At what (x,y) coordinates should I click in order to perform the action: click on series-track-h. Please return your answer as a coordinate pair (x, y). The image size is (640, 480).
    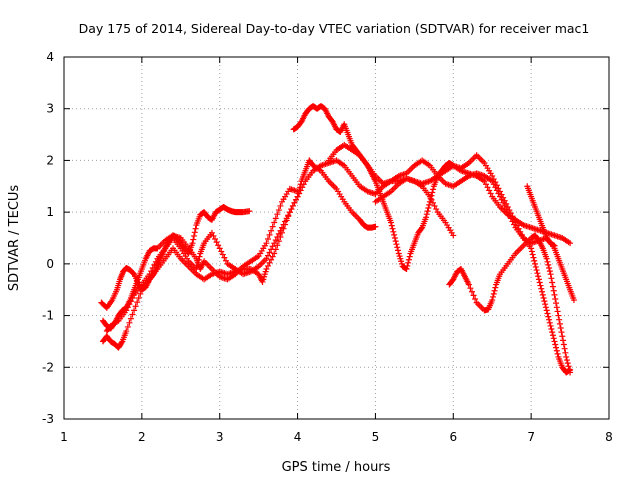
    Looking at the image, I should click on (510, 304).